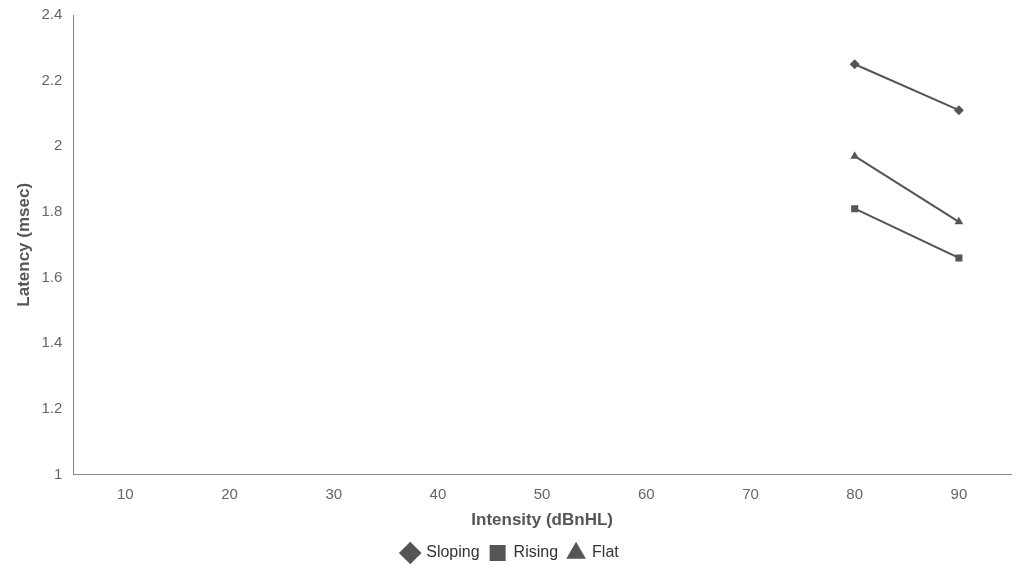 The height and width of the screenshot is (581, 1031). I want to click on x-axis-title: Intensity (dBnHL), so click(542, 520).